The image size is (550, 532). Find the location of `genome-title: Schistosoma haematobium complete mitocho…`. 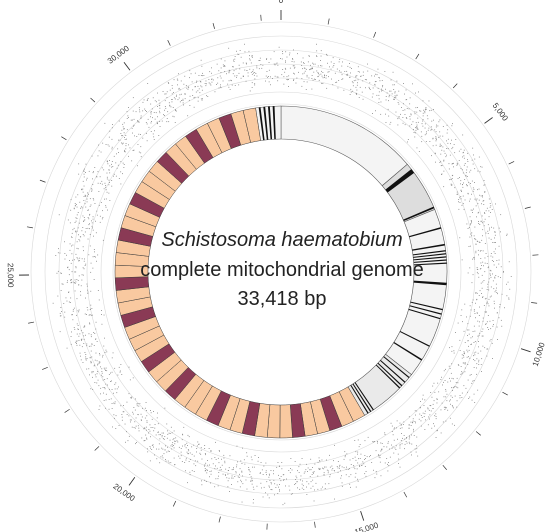

genome-title: Schistosoma haematobium complete mitocho… is located at coordinates (282, 269).